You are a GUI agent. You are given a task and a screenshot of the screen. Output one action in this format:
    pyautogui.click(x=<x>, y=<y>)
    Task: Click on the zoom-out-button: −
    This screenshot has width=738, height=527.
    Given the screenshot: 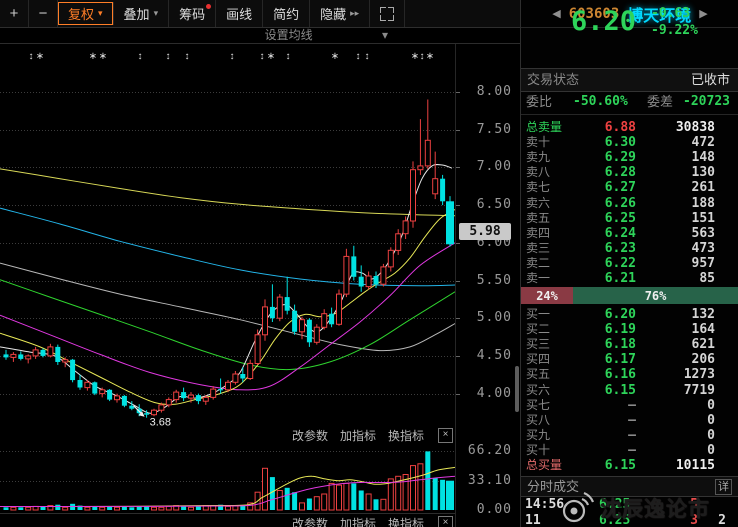 What is the action you would take?
    pyautogui.click(x=43, y=13)
    